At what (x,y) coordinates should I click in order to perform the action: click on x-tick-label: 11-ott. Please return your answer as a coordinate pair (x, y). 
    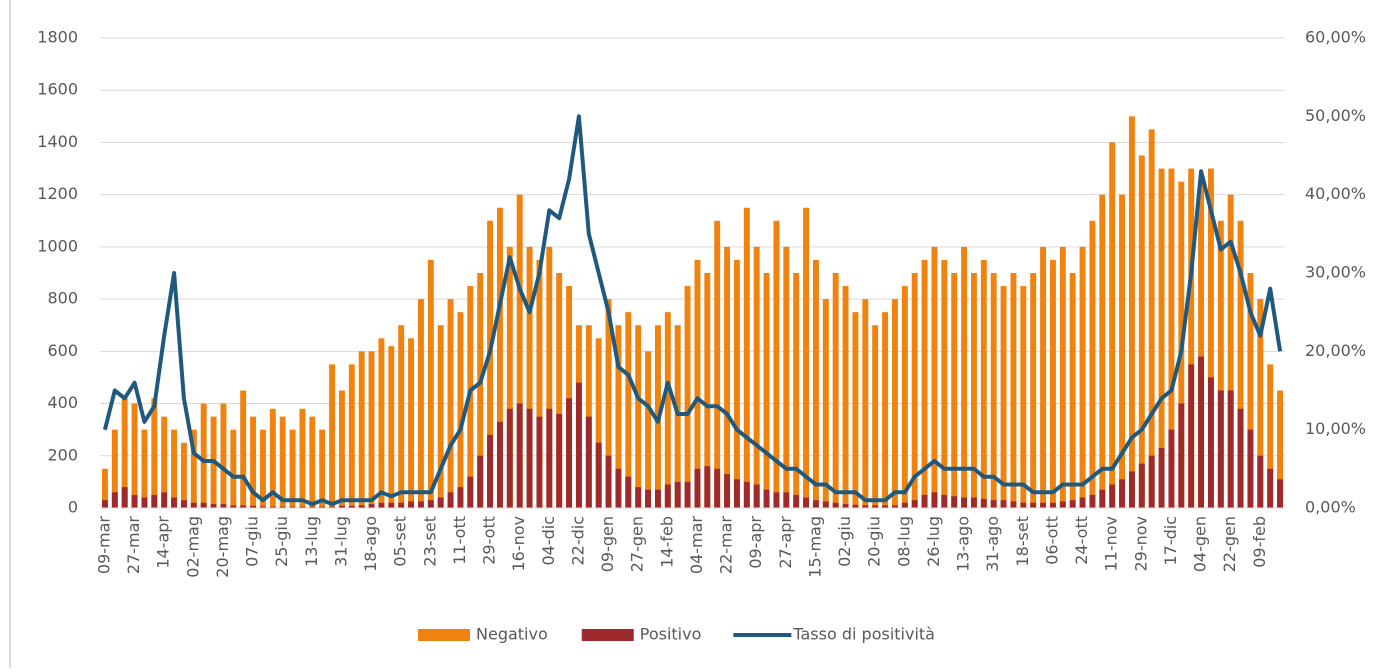
    Looking at the image, I should click on (459, 540).